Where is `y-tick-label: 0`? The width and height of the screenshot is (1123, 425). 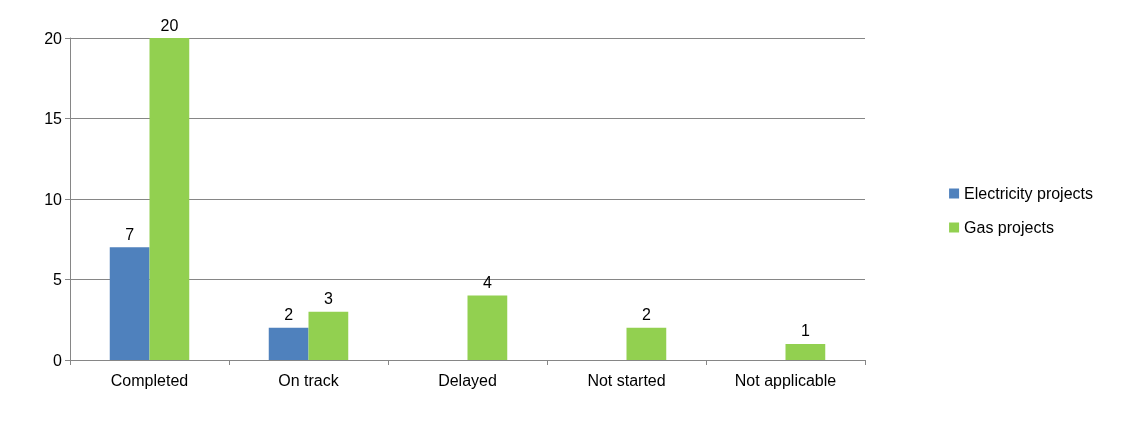 y-tick-label: 0 is located at coordinates (58, 360).